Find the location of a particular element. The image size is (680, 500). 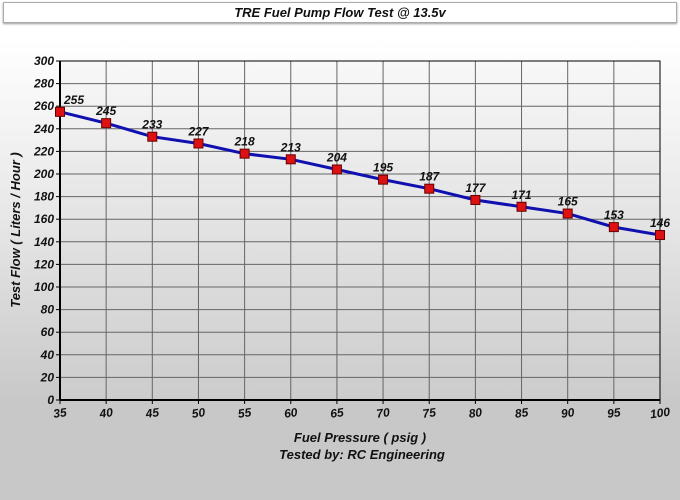

x-tick-label: 65 is located at coordinates (336, 413).